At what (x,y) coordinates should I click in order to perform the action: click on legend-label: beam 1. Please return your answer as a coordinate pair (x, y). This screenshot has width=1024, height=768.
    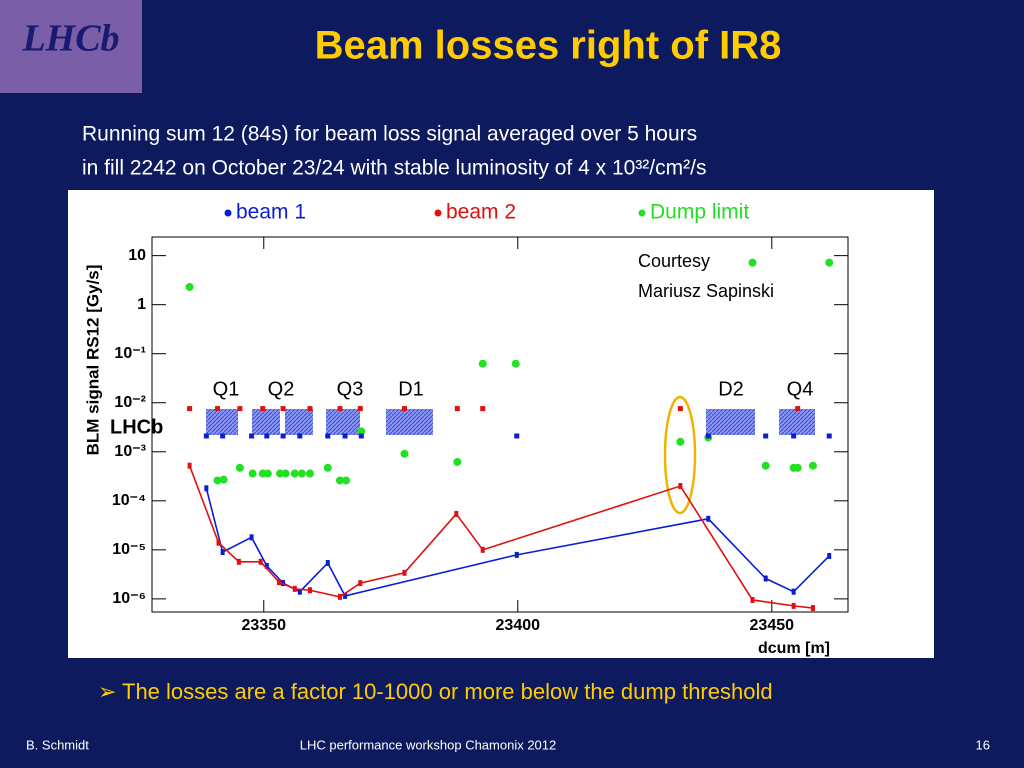
    Looking at the image, I should click on (271, 212).